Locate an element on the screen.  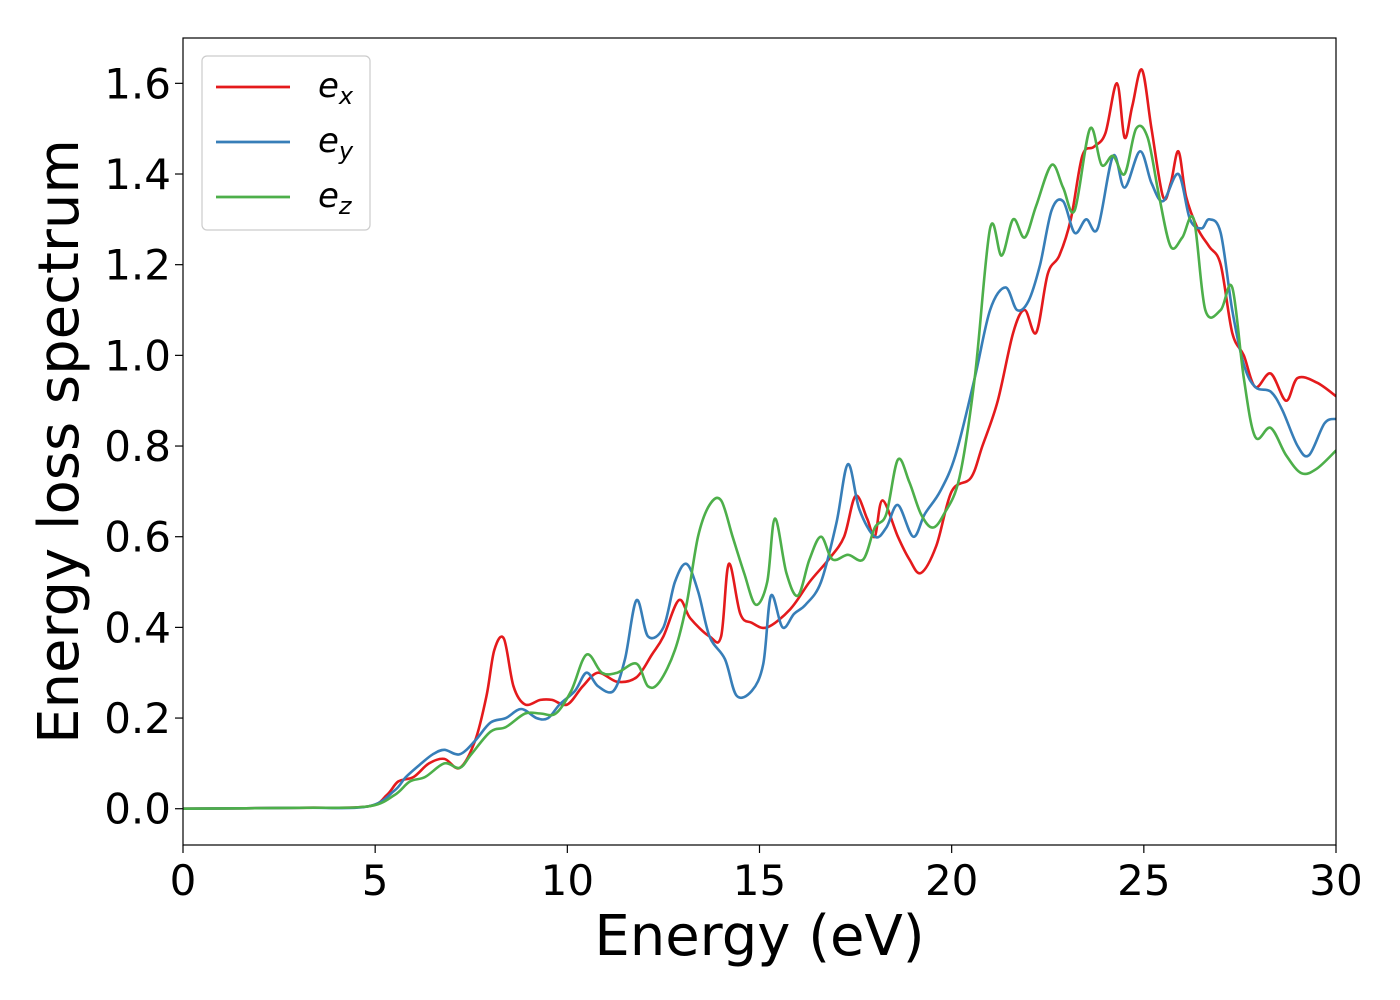
y-tick-label: 1.6 is located at coordinates (137, 83).